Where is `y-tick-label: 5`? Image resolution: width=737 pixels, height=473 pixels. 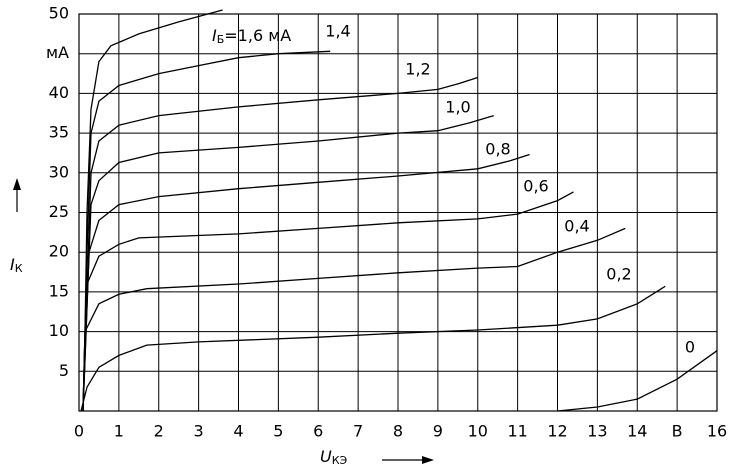
y-tick-label: 5 is located at coordinates (64, 370).